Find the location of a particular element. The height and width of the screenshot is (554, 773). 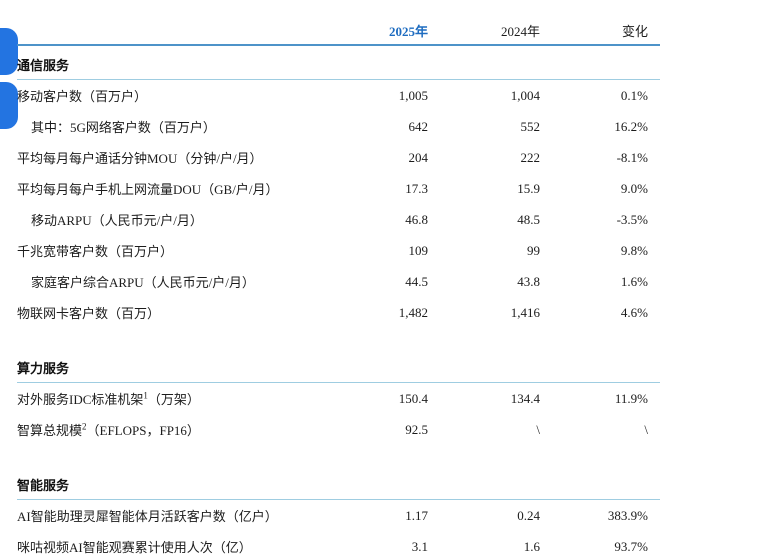

value-change: 9.0% is located at coordinates (634, 188).